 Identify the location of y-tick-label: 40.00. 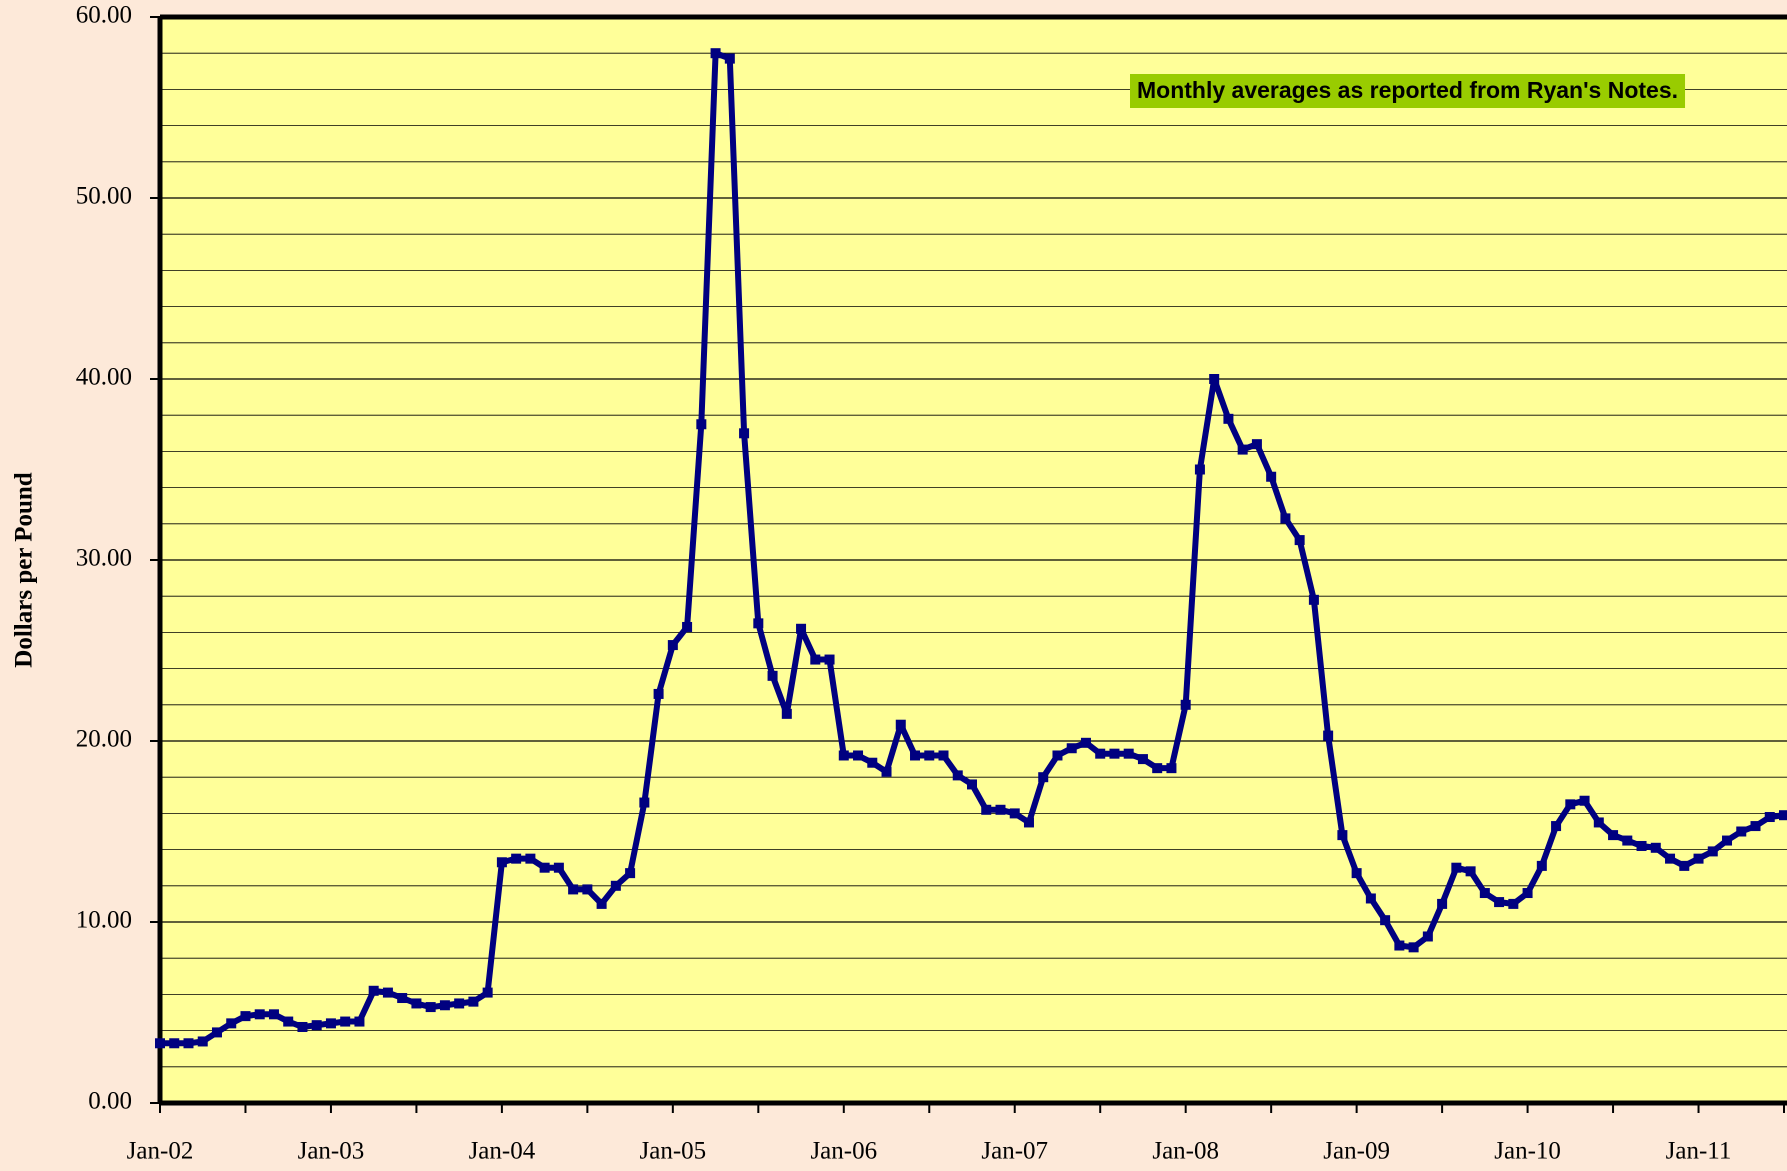
(104, 377).